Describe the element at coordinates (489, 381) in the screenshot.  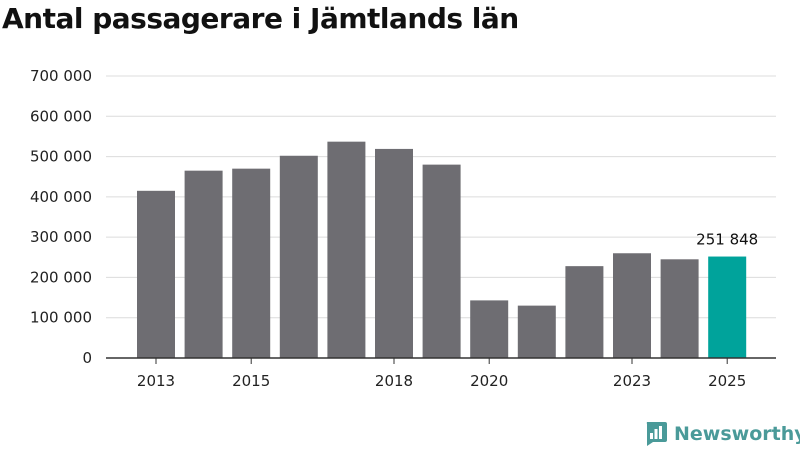
I see `x-tick-label: 2020` at that location.